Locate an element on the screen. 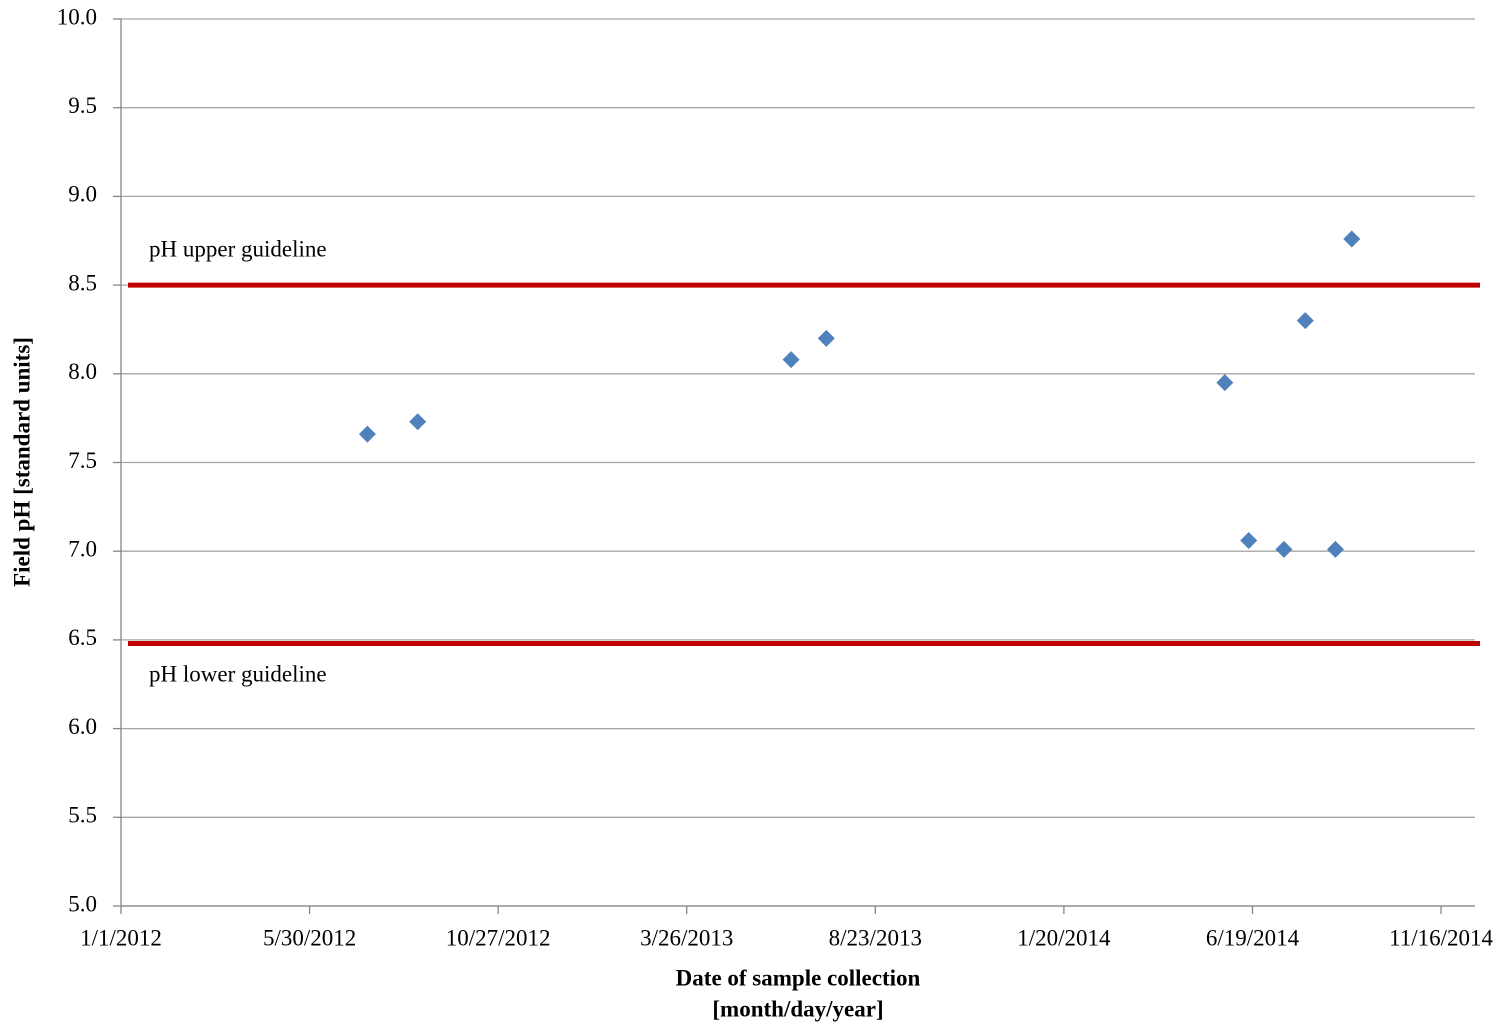 Image resolution: width=1500 pixels, height=1028 pixels. y-tick-label: 6.5 is located at coordinates (82, 637).